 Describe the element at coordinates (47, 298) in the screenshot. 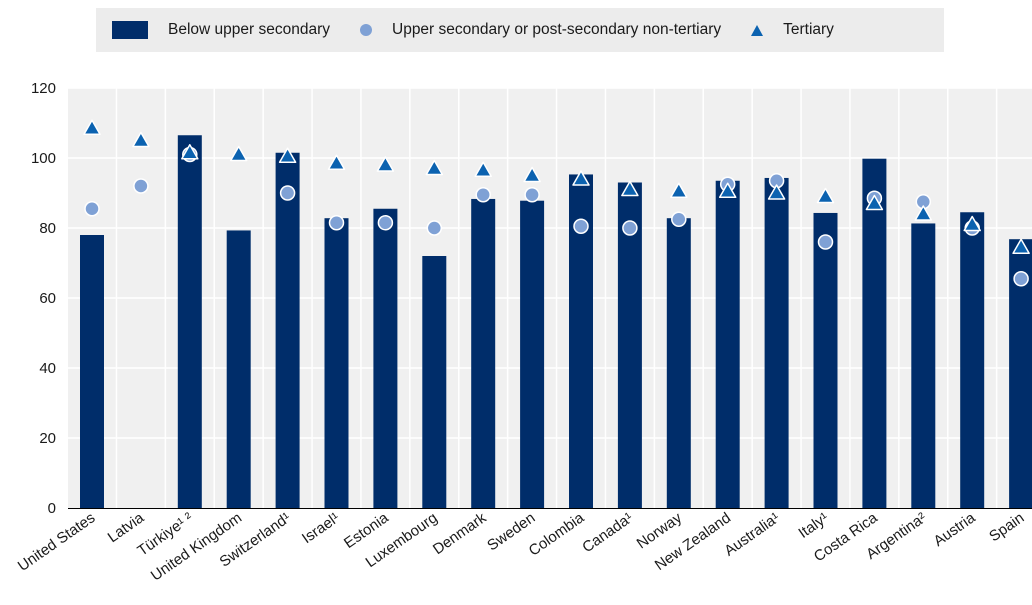

I see `y-tick-label: 60` at that location.